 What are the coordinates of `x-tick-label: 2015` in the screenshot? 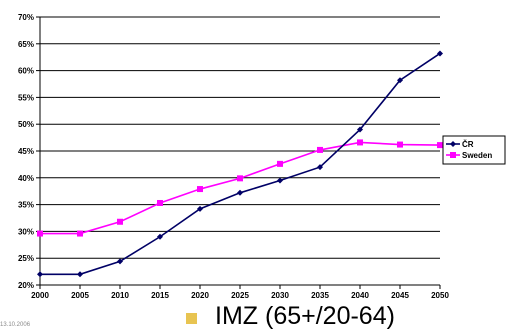 It's located at (160, 295).